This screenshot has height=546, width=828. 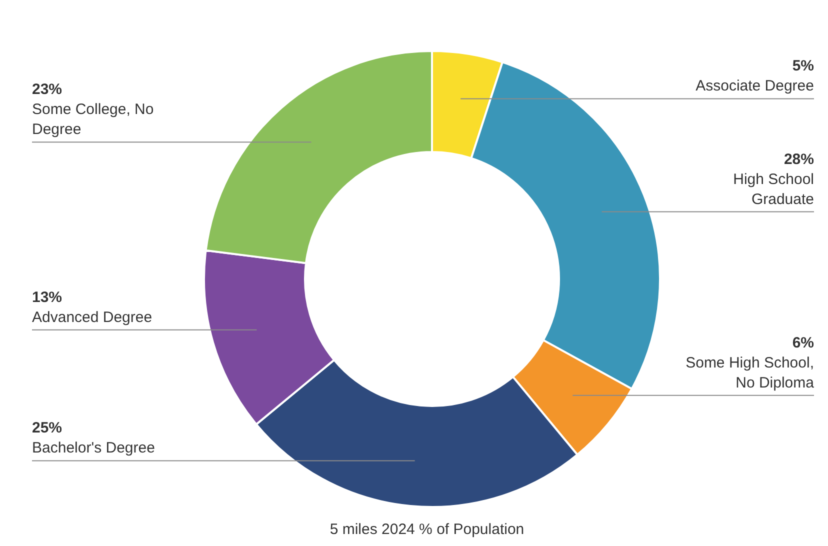 What do you see at coordinates (803, 66) in the screenshot?
I see `data-label: 5%` at bounding box center [803, 66].